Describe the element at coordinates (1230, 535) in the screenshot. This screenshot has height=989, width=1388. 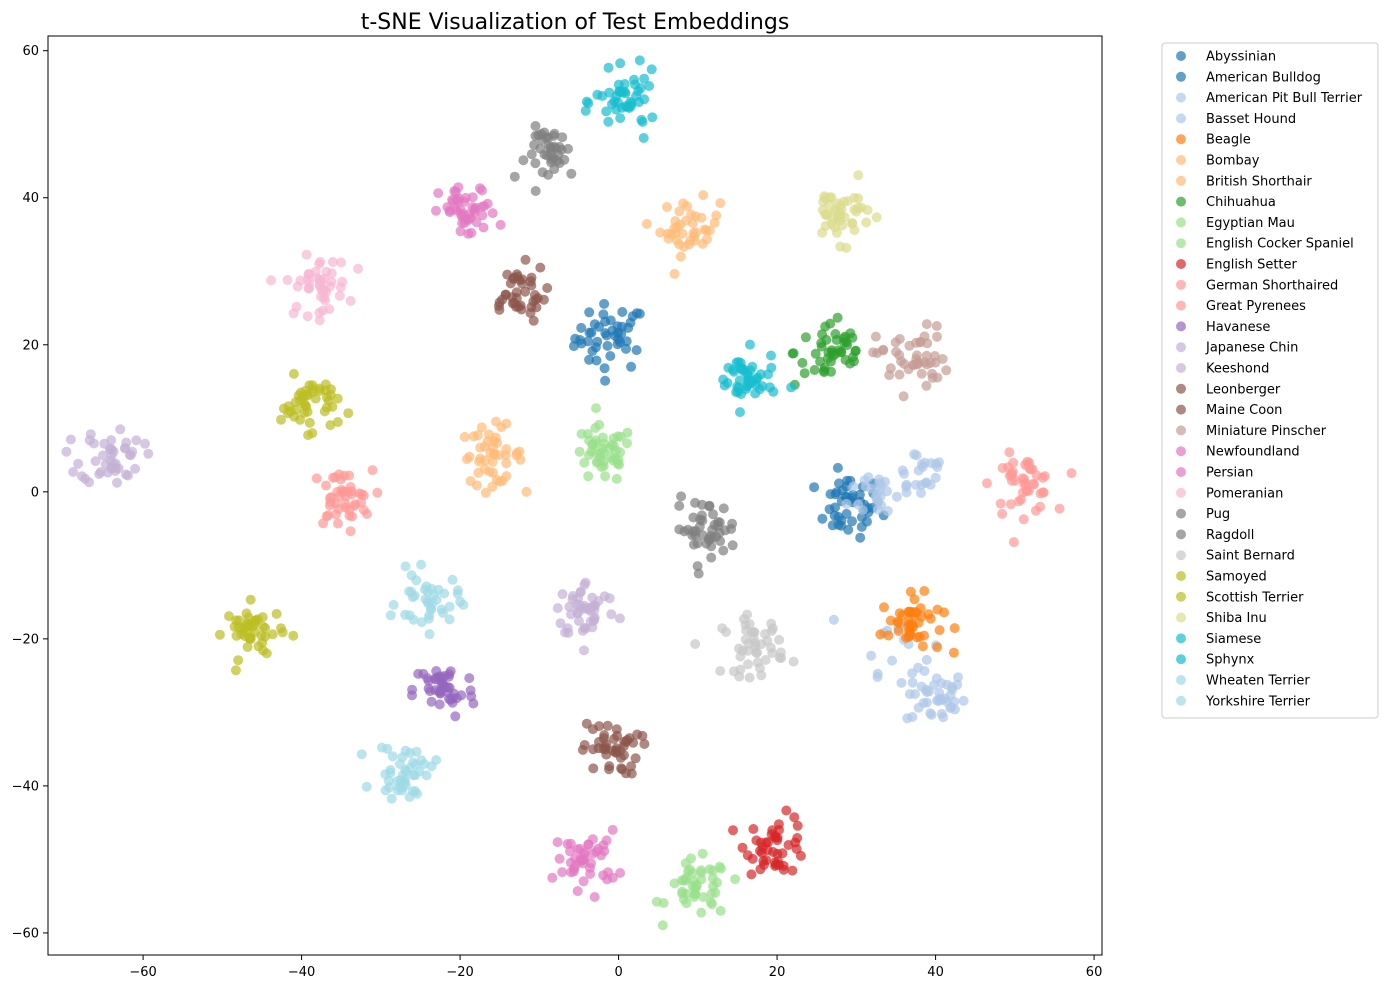
I see `legend-label: Ragdoll` at that location.